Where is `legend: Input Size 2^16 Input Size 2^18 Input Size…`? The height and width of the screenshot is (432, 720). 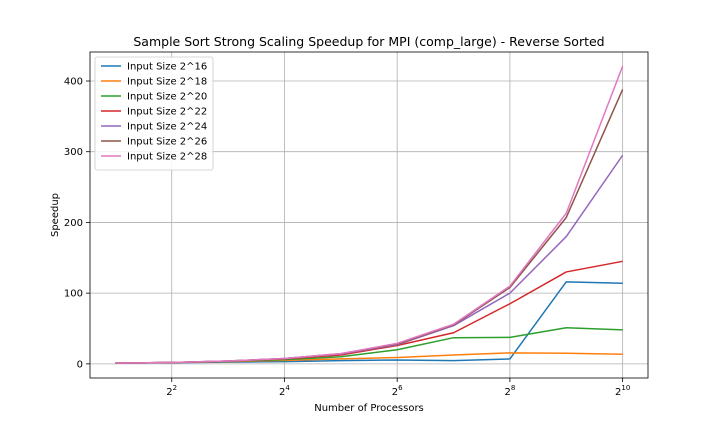
legend: Input Size 2^16 Input Size 2^18 Input Size… is located at coordinates (154, 113).